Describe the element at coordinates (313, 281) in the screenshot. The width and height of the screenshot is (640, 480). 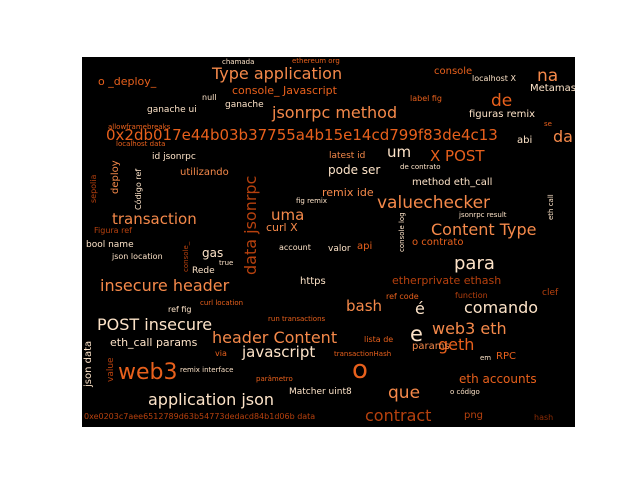
I see `word: https` at that location.